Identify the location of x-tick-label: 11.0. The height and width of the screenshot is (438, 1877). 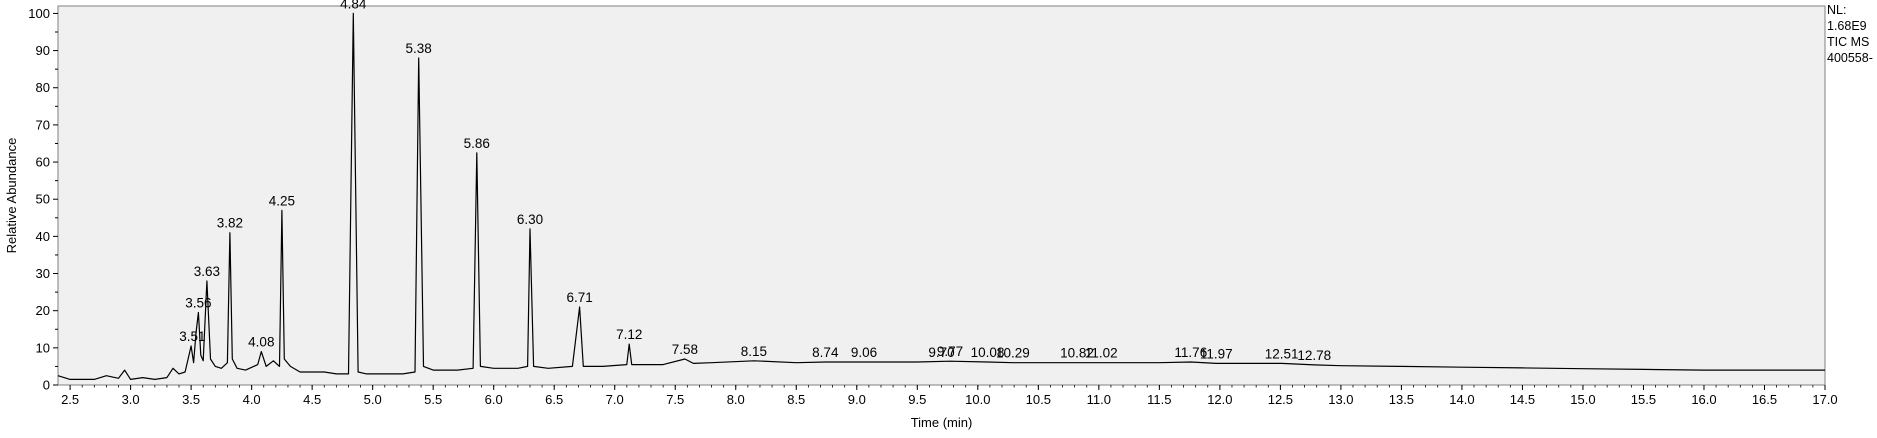
(1099, 399).